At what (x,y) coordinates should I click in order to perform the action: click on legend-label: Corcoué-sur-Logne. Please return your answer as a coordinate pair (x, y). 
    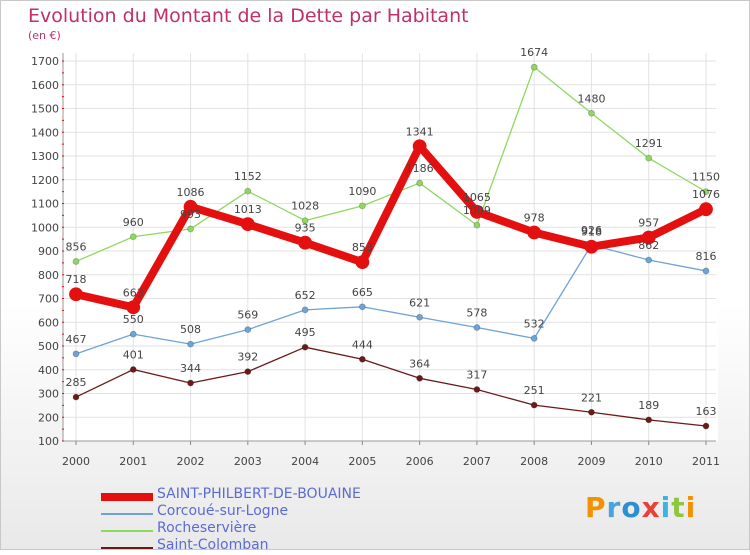
    Looking at the image, I should click on (223, 511).